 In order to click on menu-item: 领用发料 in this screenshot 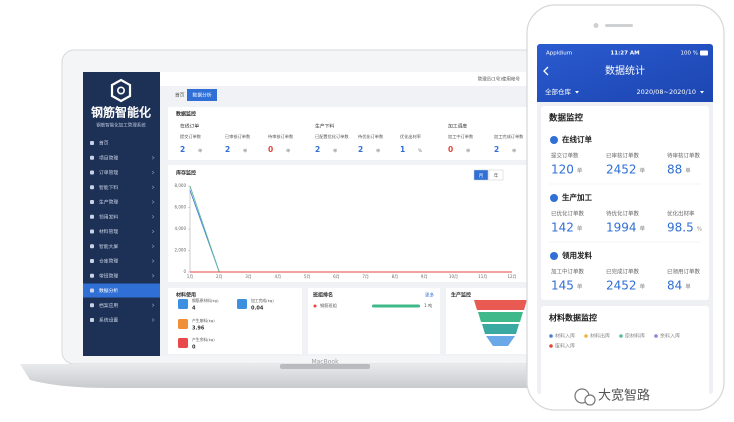, I will do `click(108, 216)`.